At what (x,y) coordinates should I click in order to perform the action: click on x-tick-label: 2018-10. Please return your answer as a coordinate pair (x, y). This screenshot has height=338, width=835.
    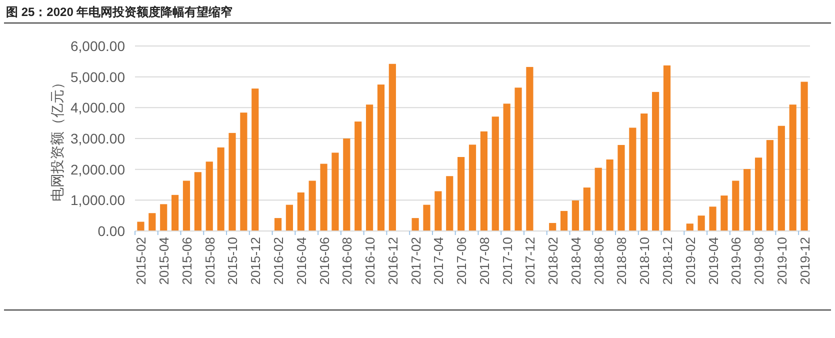
    Looking at the image, I should click on (644, 261).